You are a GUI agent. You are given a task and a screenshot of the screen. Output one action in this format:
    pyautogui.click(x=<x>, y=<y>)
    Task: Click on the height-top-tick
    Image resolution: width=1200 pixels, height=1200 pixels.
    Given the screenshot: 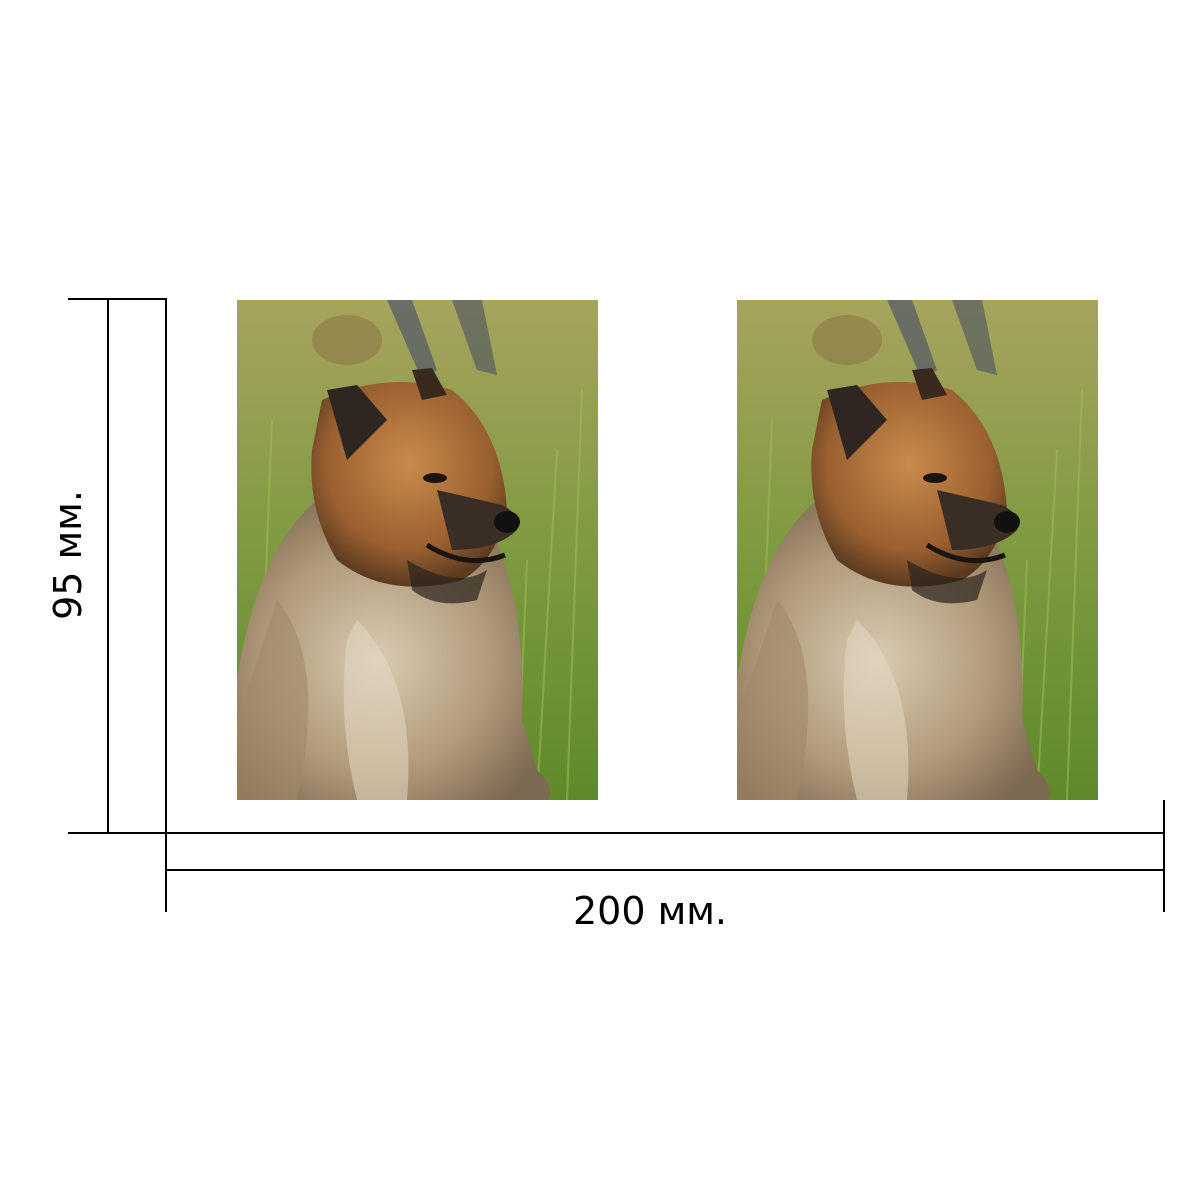 What is the action you would take?
    pyautogui.click(x=117, y=299)
    